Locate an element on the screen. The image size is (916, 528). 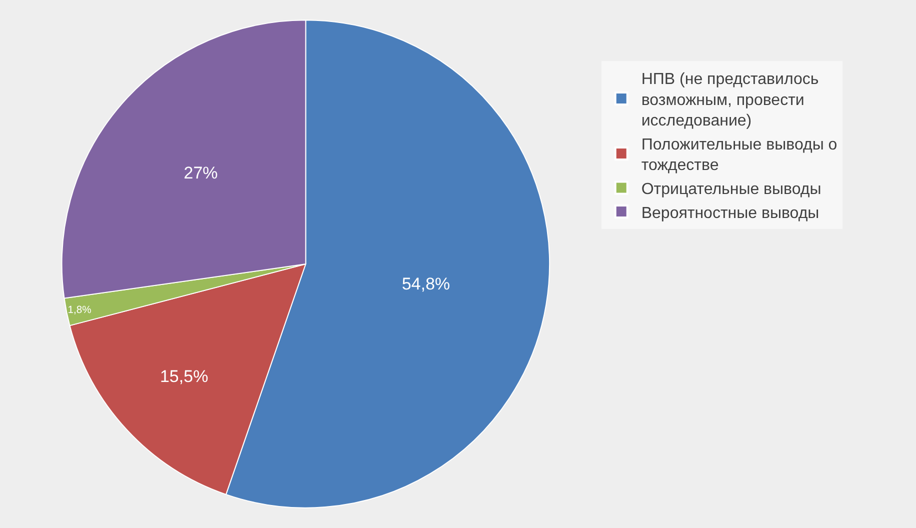
data-label: 54,8% is located at coordinates (426, 284).